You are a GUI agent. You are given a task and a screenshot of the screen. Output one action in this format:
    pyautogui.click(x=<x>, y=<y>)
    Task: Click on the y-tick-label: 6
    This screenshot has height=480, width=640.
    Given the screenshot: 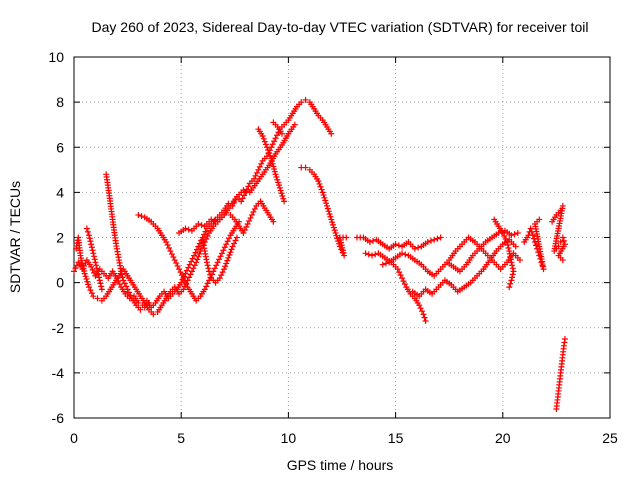 What is the action you would take?
    pyautogui.click(x=60, y=147)
    